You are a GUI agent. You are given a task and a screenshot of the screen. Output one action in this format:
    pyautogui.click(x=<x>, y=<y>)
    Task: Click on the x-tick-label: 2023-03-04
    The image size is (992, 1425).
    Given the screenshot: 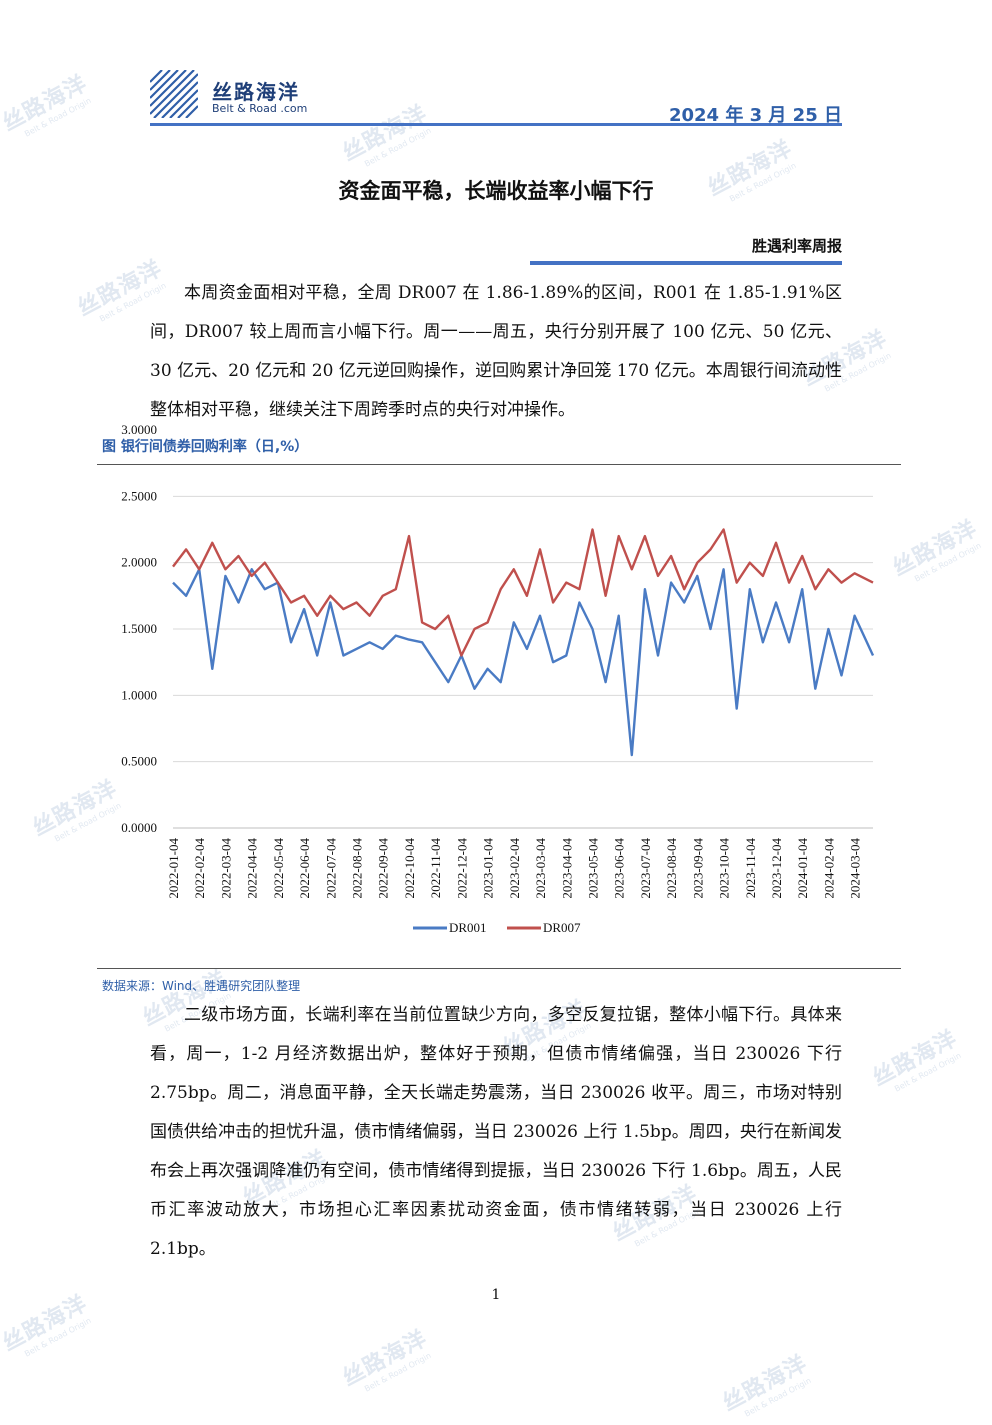 What is the action you would take?
    pyautogui.click(x=540, y=868)
    